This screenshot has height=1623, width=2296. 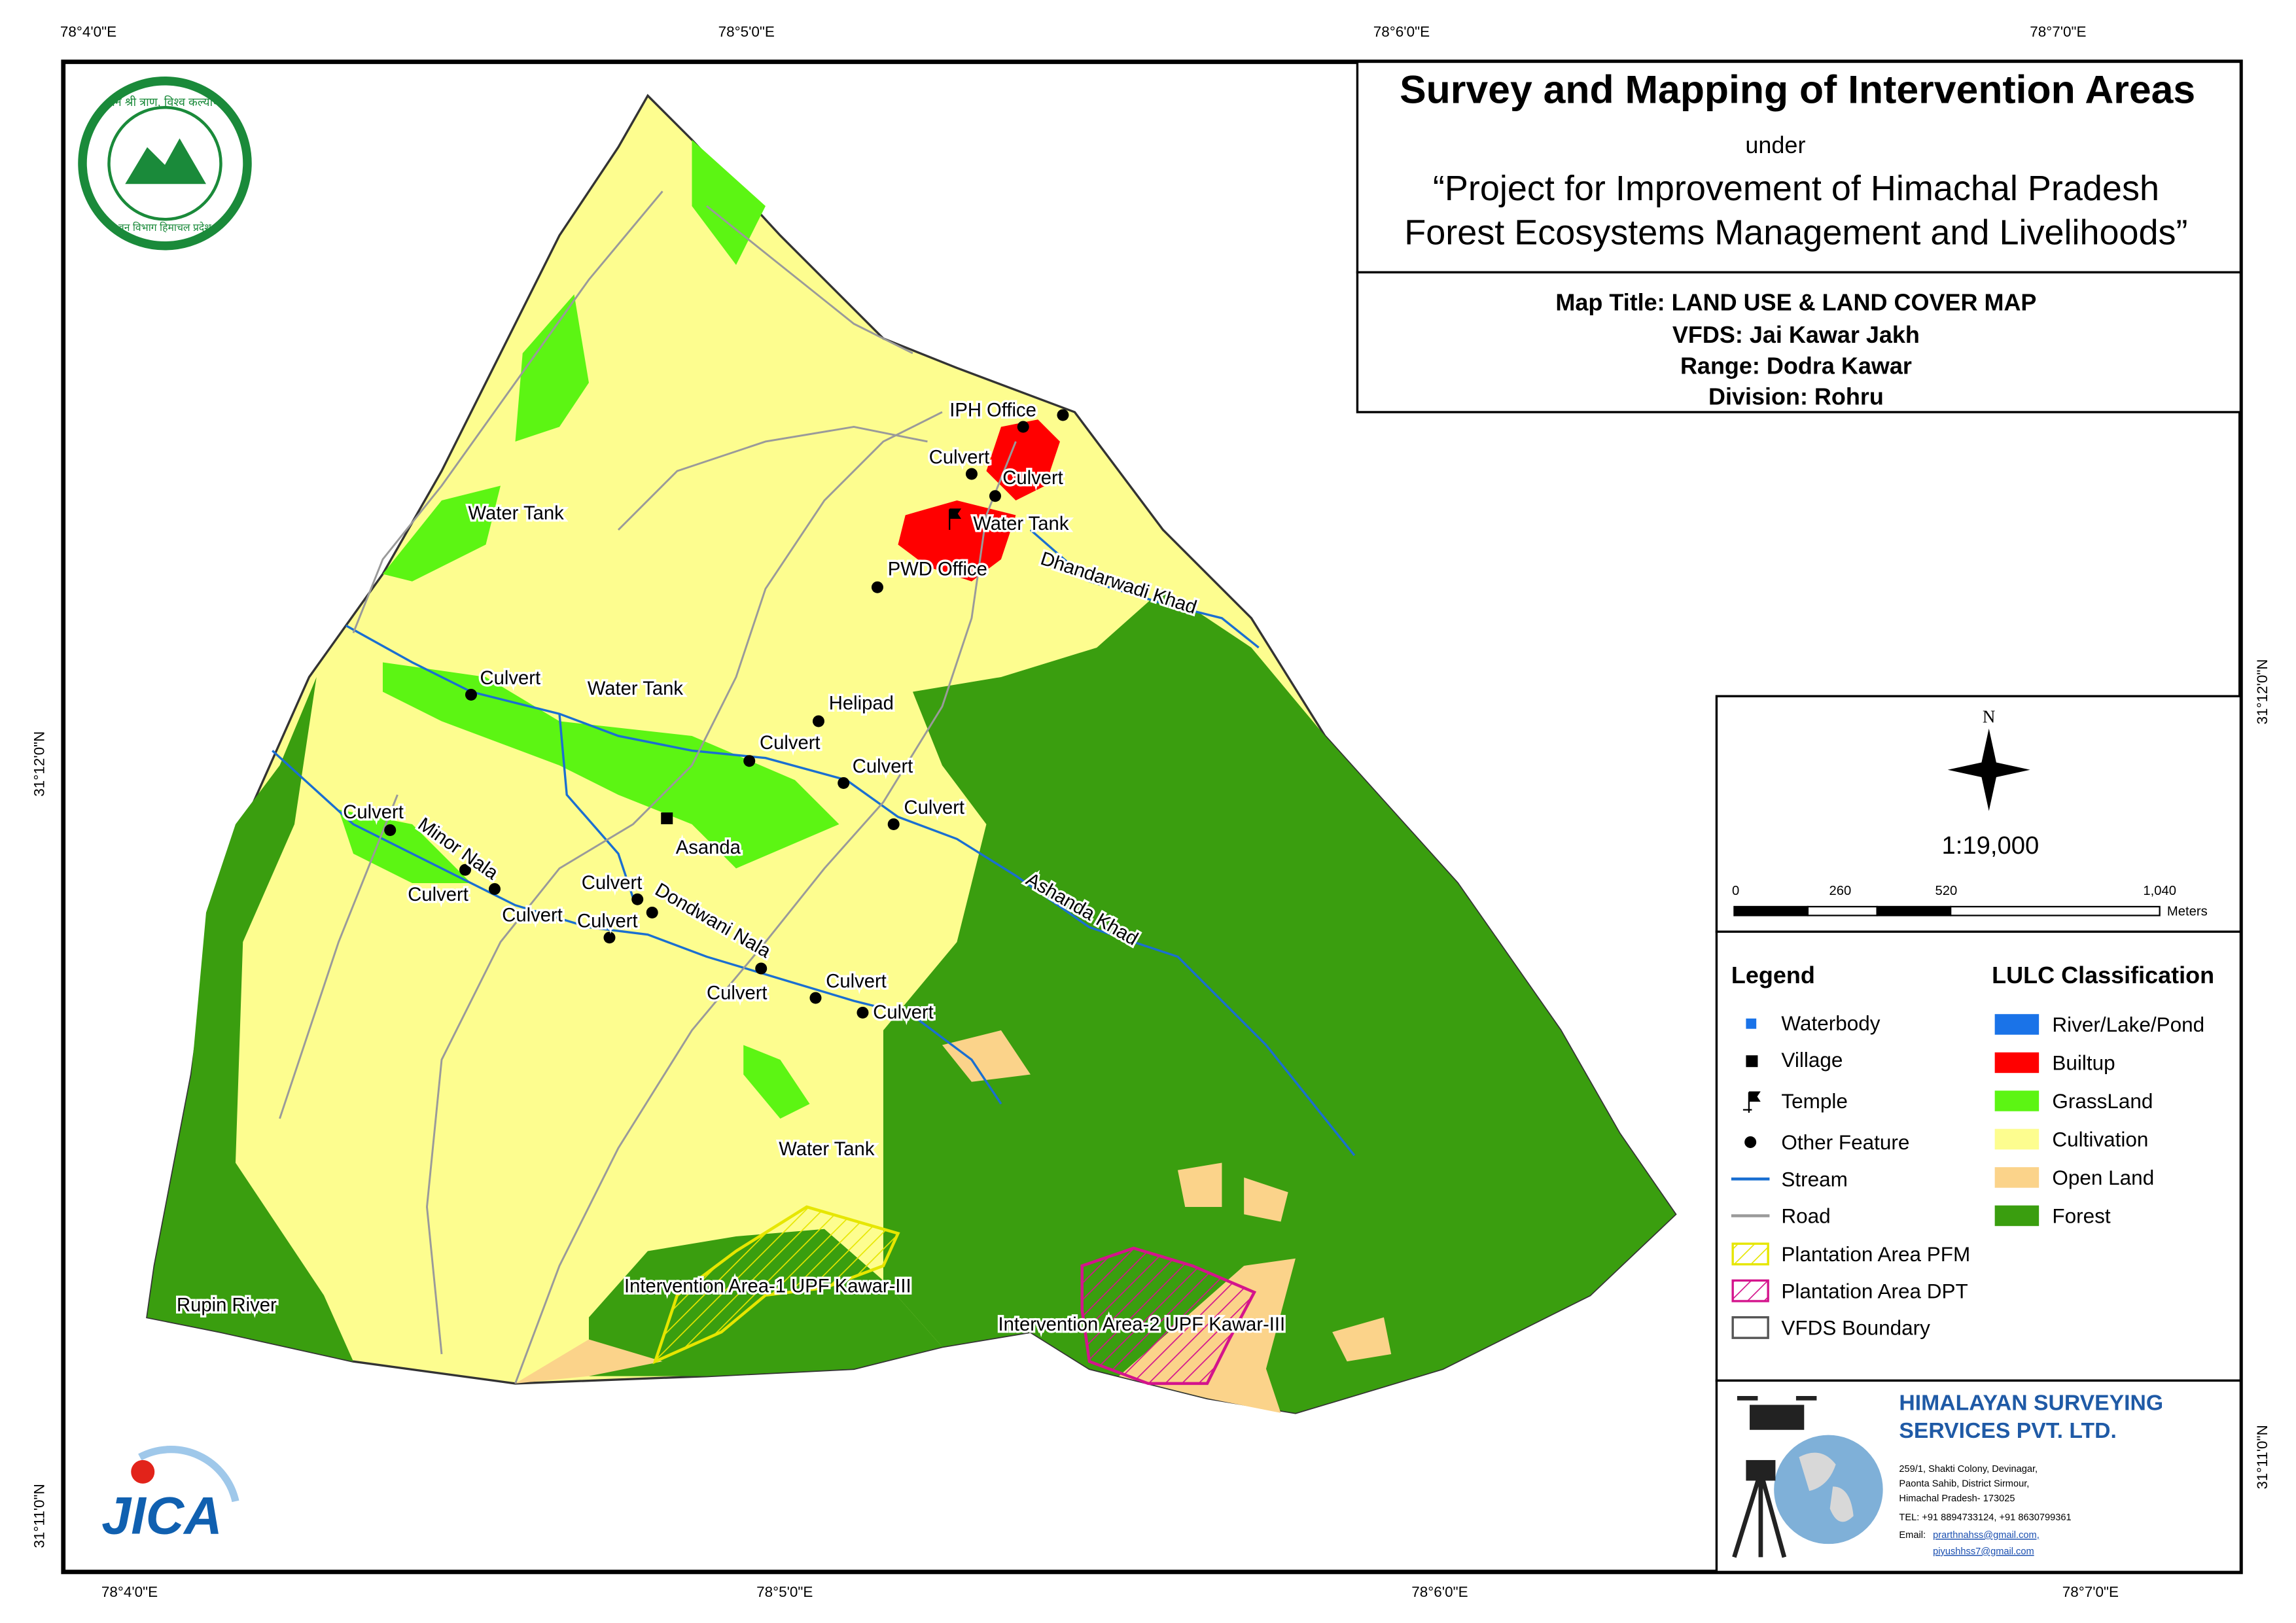 I want to click on company-email: prarthnahss@gmail.com,, so click(x=1986, y=1536).